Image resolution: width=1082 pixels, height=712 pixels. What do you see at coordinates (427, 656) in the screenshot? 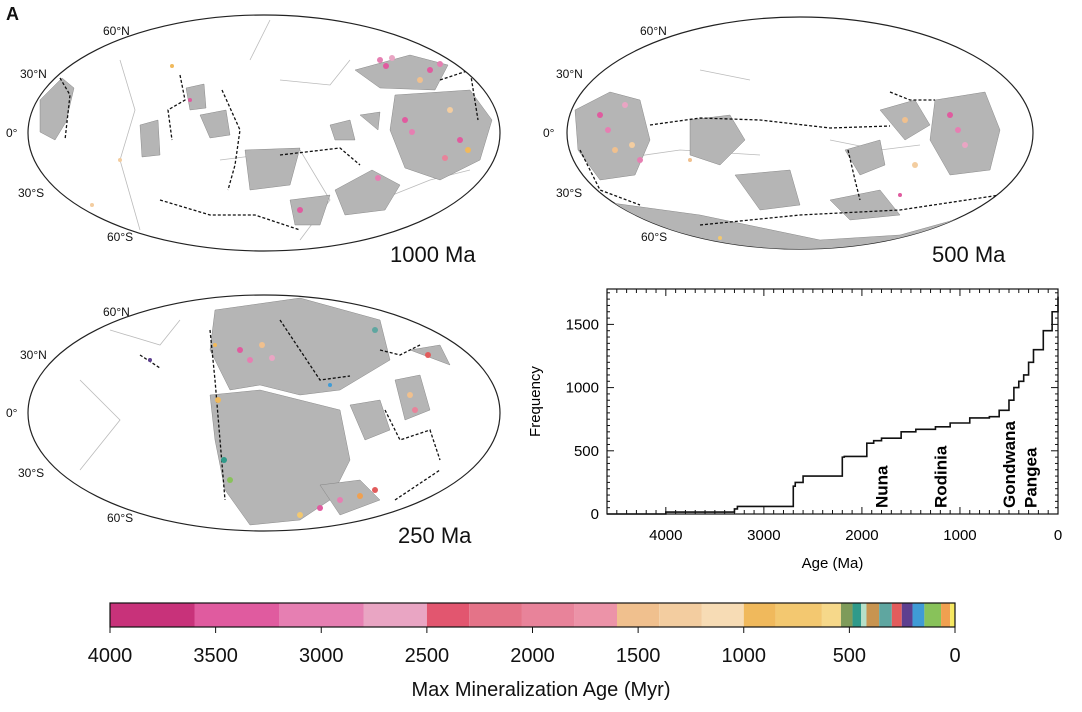
I see `colorbar-tick-label: 2500` at bounding box center [427, 656].